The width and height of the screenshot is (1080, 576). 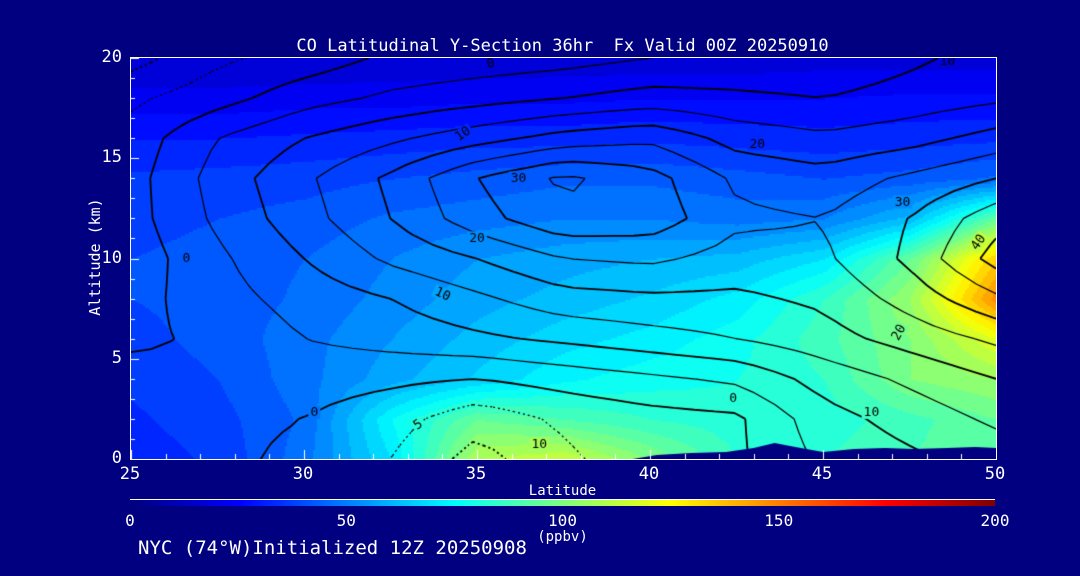 I want to click on x-tick-35: 35, so click(x=476, y=474).